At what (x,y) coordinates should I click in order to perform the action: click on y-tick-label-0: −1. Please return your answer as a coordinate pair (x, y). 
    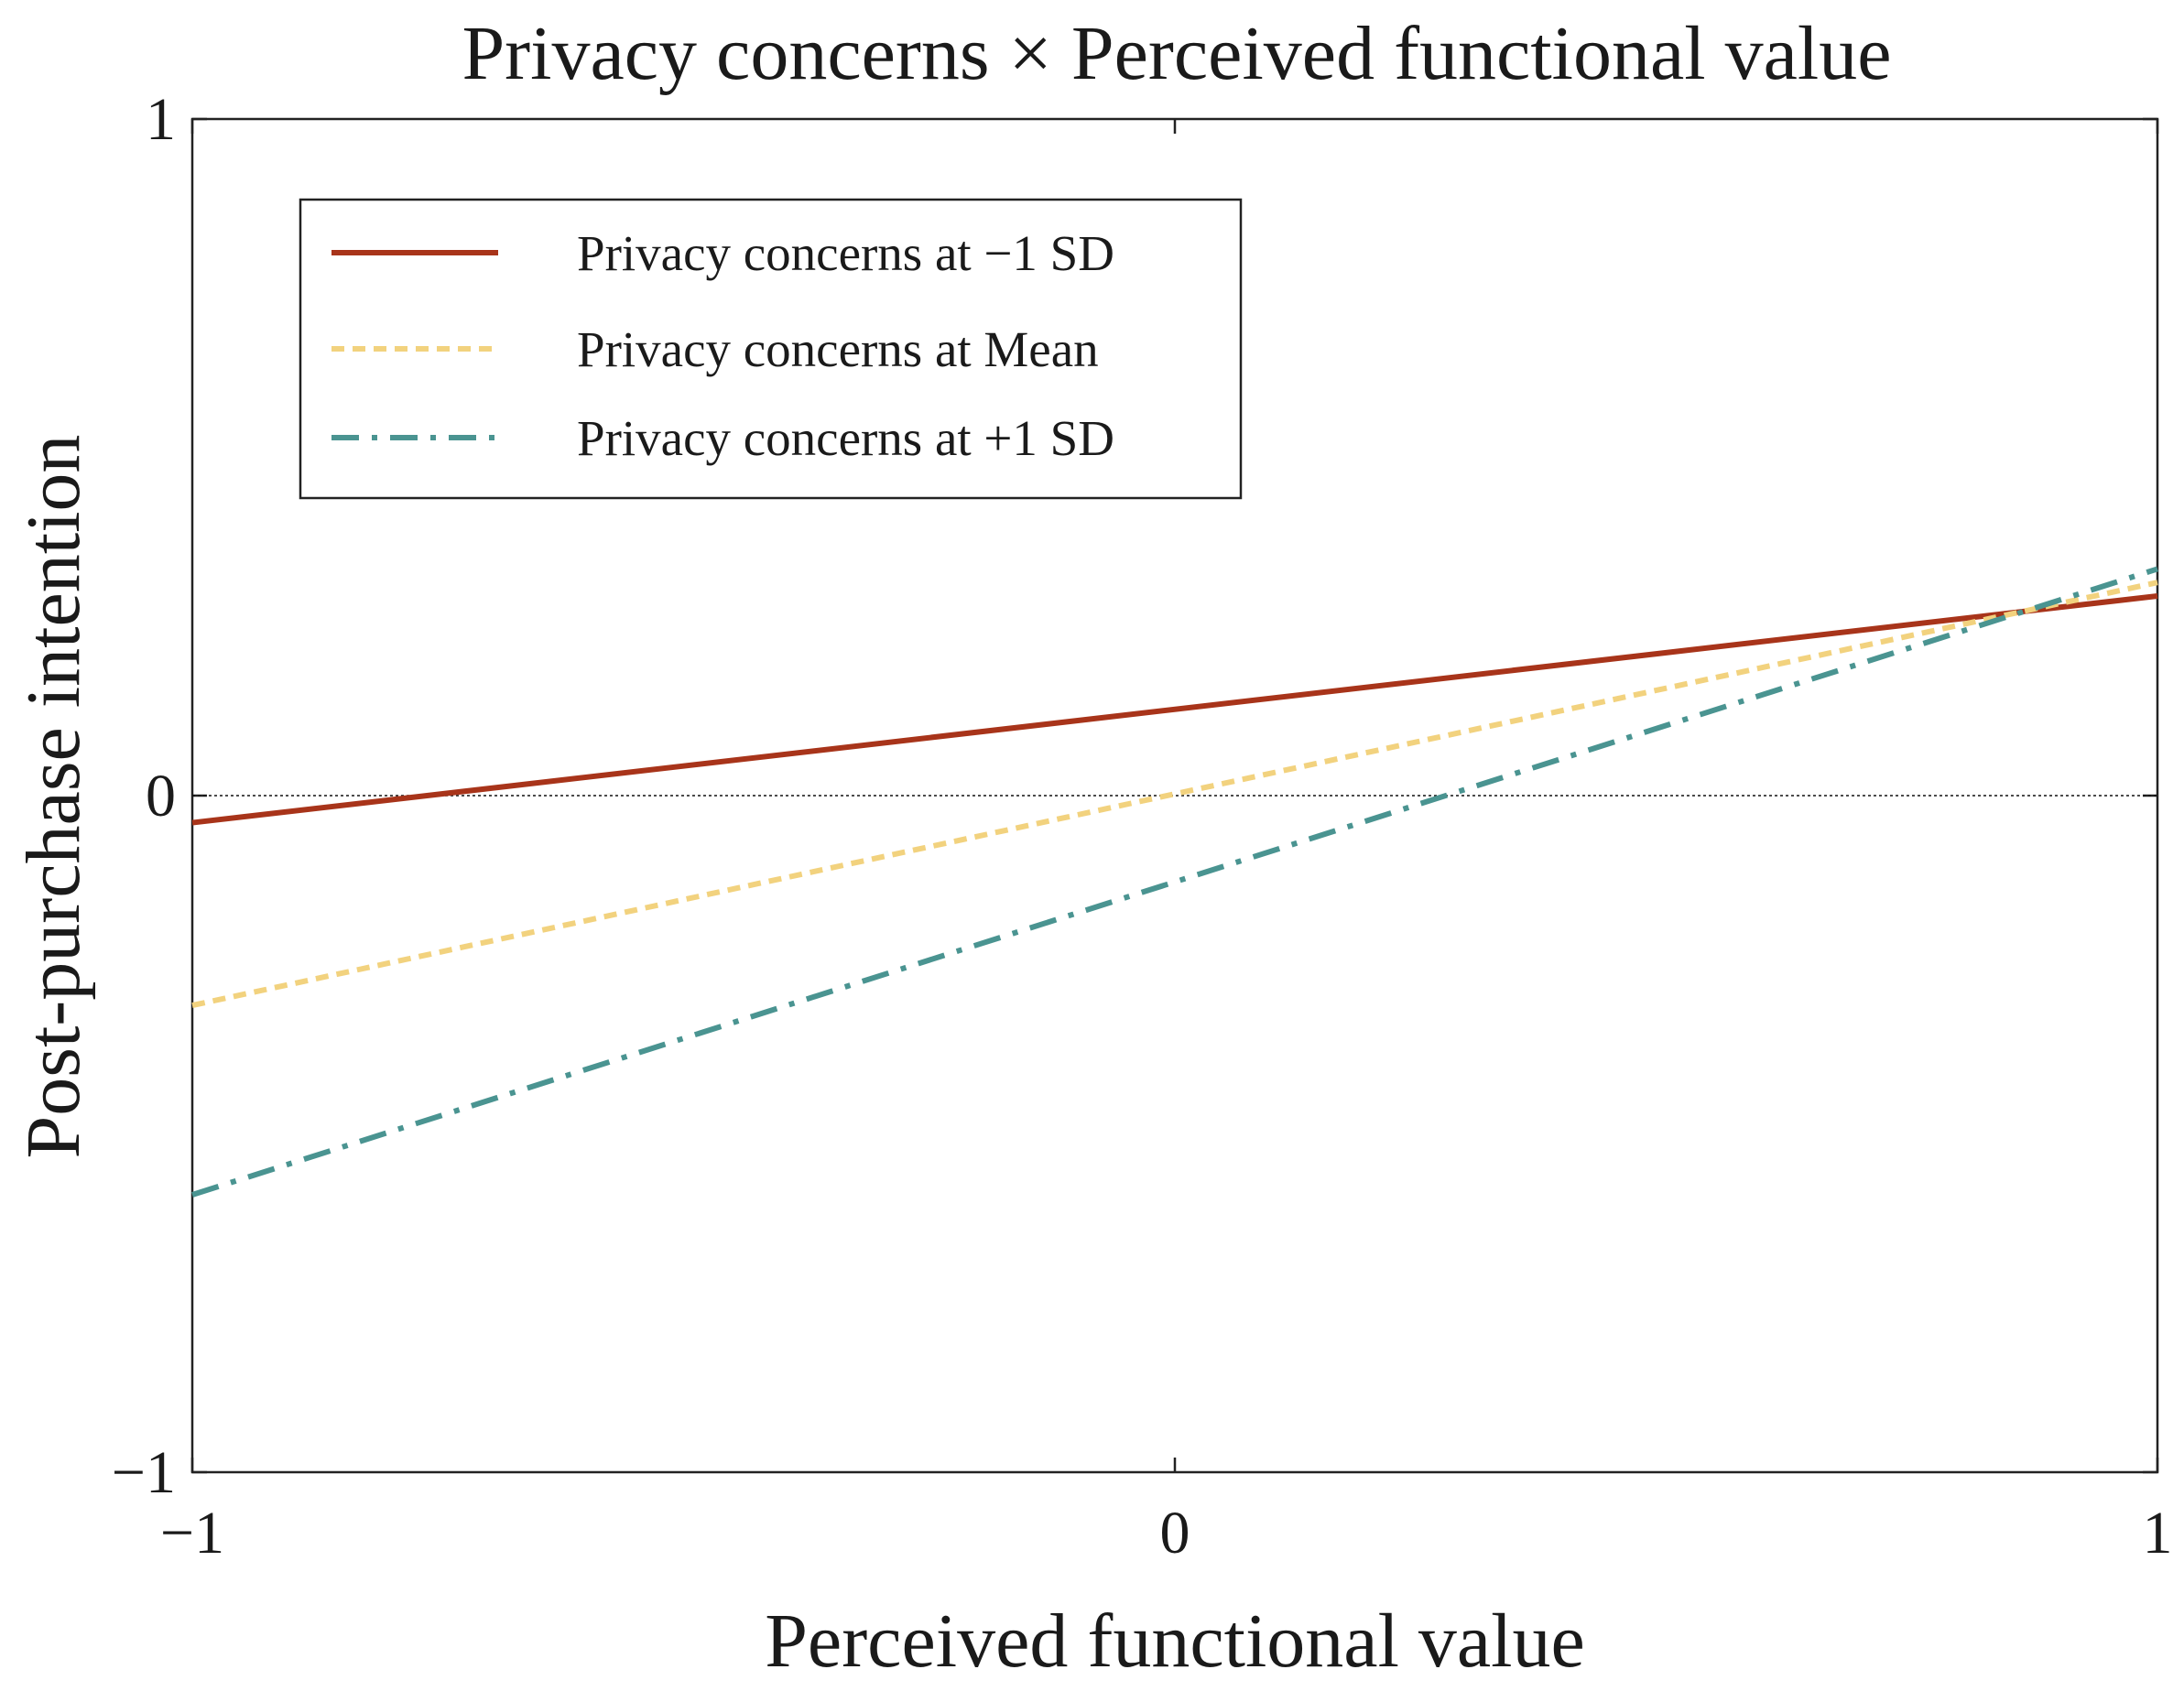
    Looking at the image, I should click on (144, 1472).